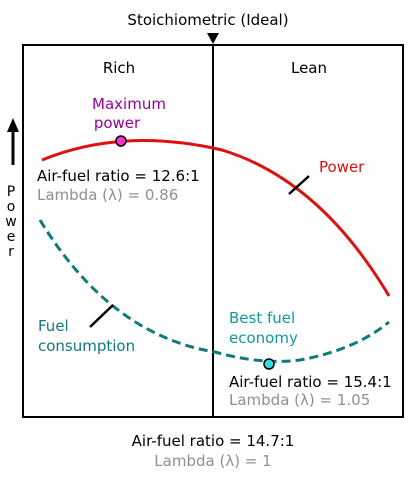 Image resolution: width=413 pixels, height=480 pixels. What do you see at coordinates (262, 318) in the screenshot?
I see `best-fuel-title-line1: Best fuel` at bounding box center [262, 318].